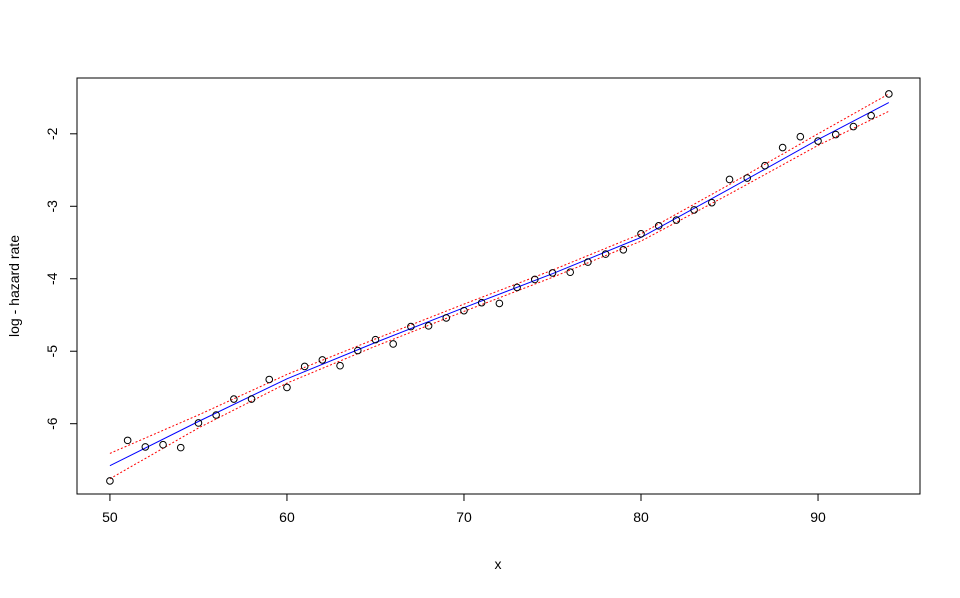  Describe the element at coordinates (498, 564) in the screenshot. I see `x-axis-label: x` at that location.